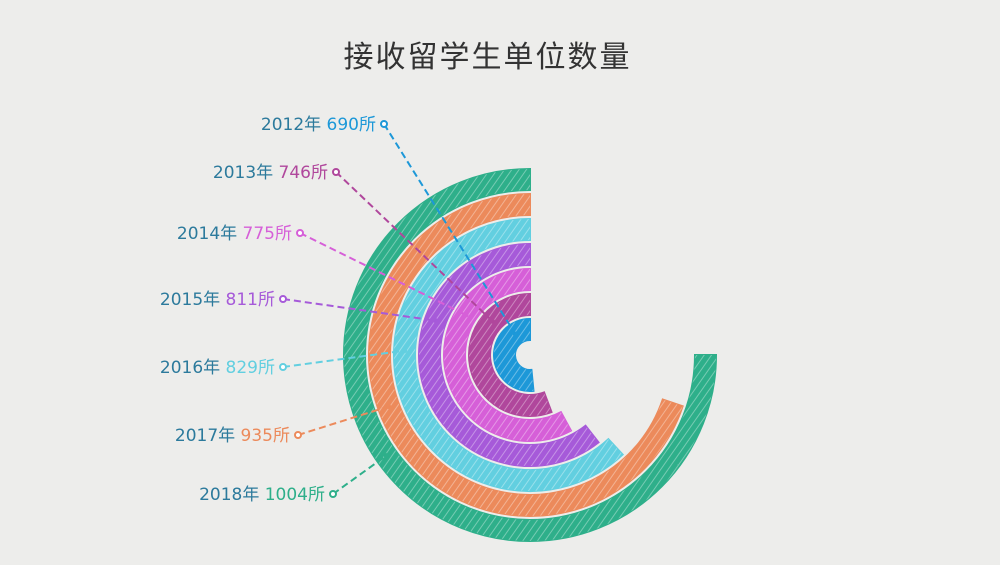 The image size is (1000, 565). I want to click on leader-line-2015, so click(359, 310).